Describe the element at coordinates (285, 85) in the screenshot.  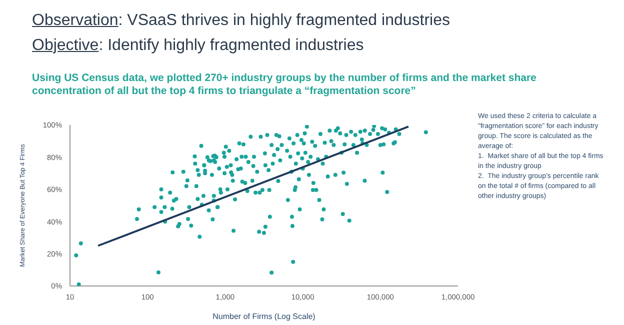
I see `text: Using US Census data, we plotted 270+ industry groups by the number of firms and the market share concentration of all but the top 4 firms to triangulate a “fragmentation score”` at that location.